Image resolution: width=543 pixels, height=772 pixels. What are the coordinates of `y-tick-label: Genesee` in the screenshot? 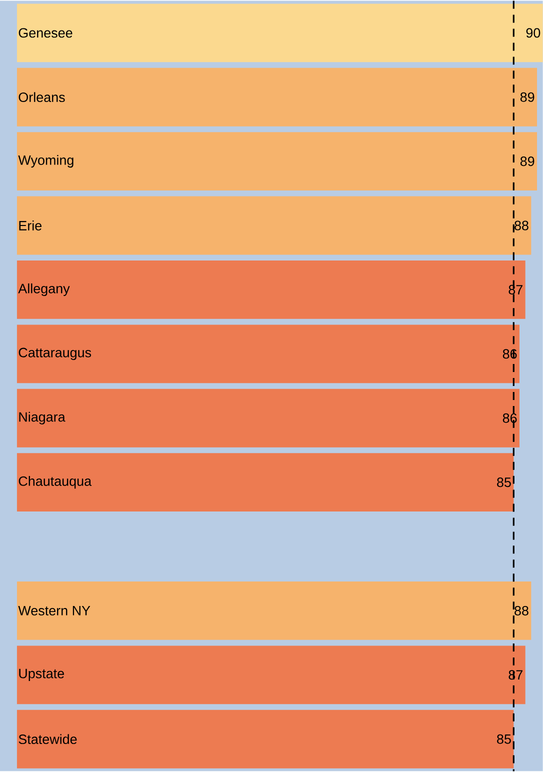 It's located at (45, 33).